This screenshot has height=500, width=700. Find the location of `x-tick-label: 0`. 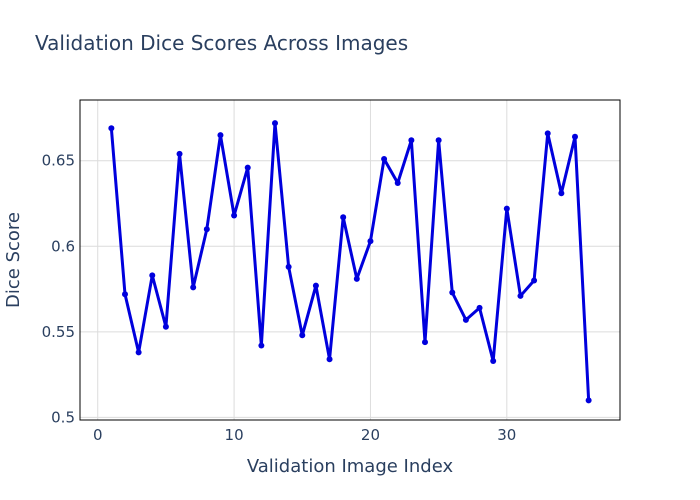

x-tick-label: 0 is located at coordinates (98, 435).